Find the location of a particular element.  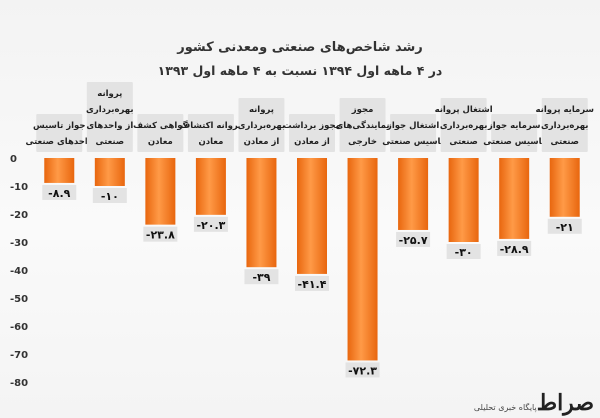

data-label: -۲۰.۳ is located at coordinates (210, 225).